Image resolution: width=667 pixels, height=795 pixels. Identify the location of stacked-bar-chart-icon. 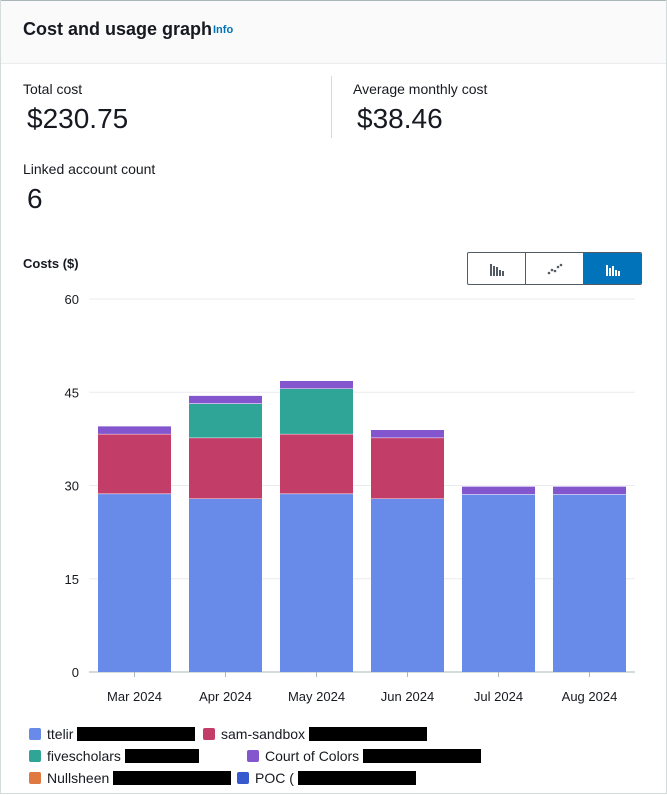
(612, 270).